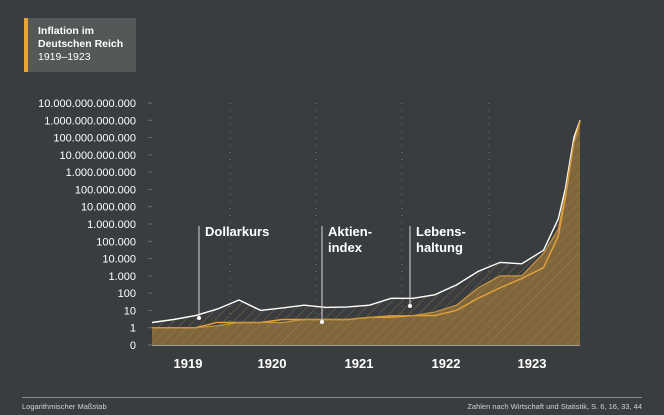  What do you see at coordinates (133, 329) in the screenshot?
I see `y-tick-label: 1` at bounding box center [133, 329].